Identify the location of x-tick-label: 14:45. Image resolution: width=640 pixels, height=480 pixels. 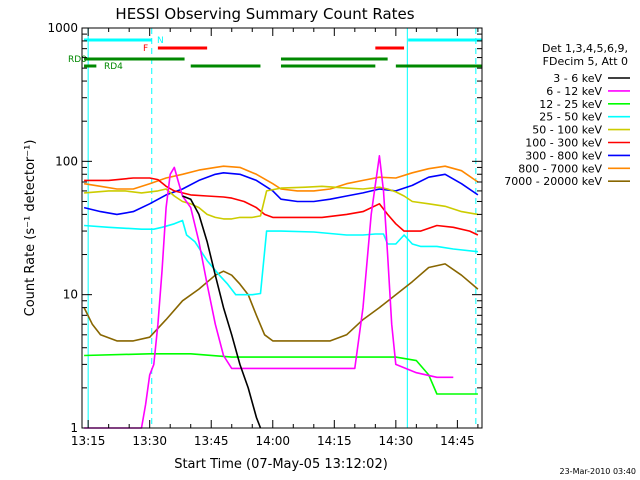
(457, 441).